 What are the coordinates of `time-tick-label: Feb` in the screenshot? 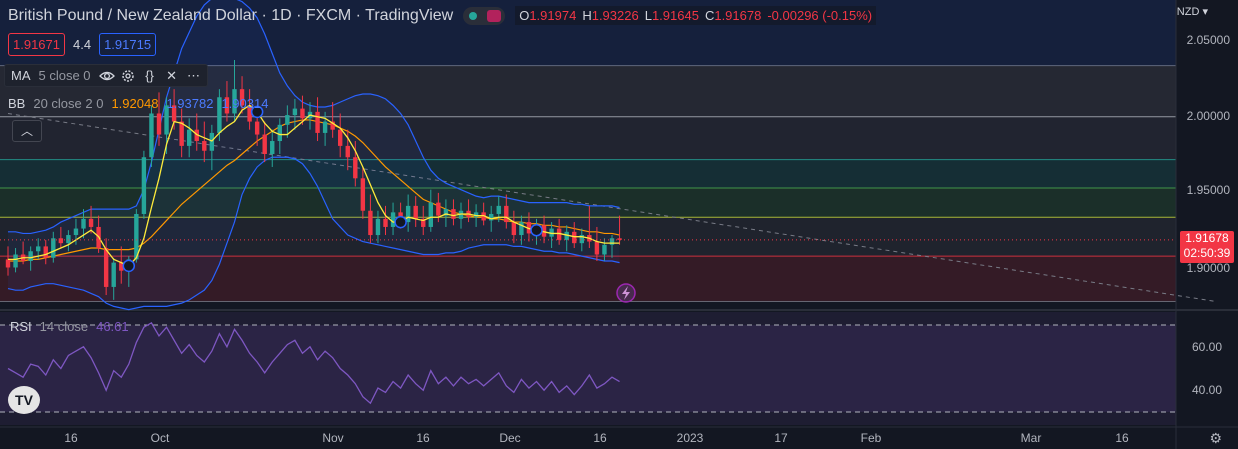 It's located at (871, 438).